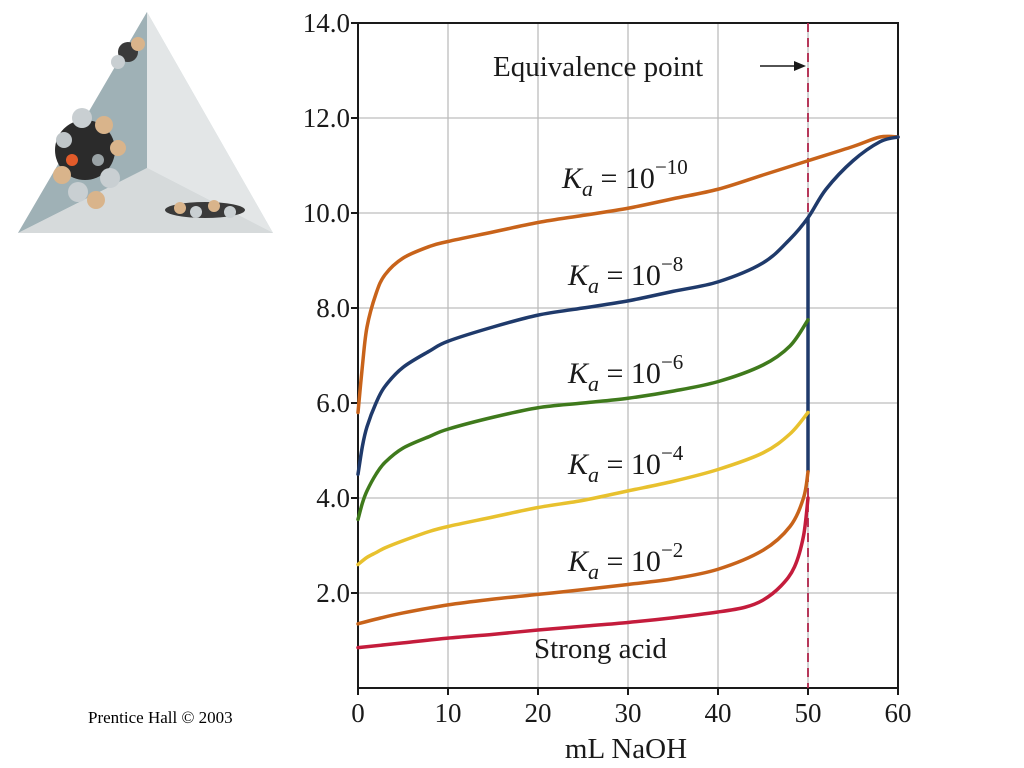 The width and height of the screenshot is (1024, 768). What do you see at coordinates (145, 122) in the screenshot?
I see `molecule-pyramid-image` at bounding box center [145, 122].